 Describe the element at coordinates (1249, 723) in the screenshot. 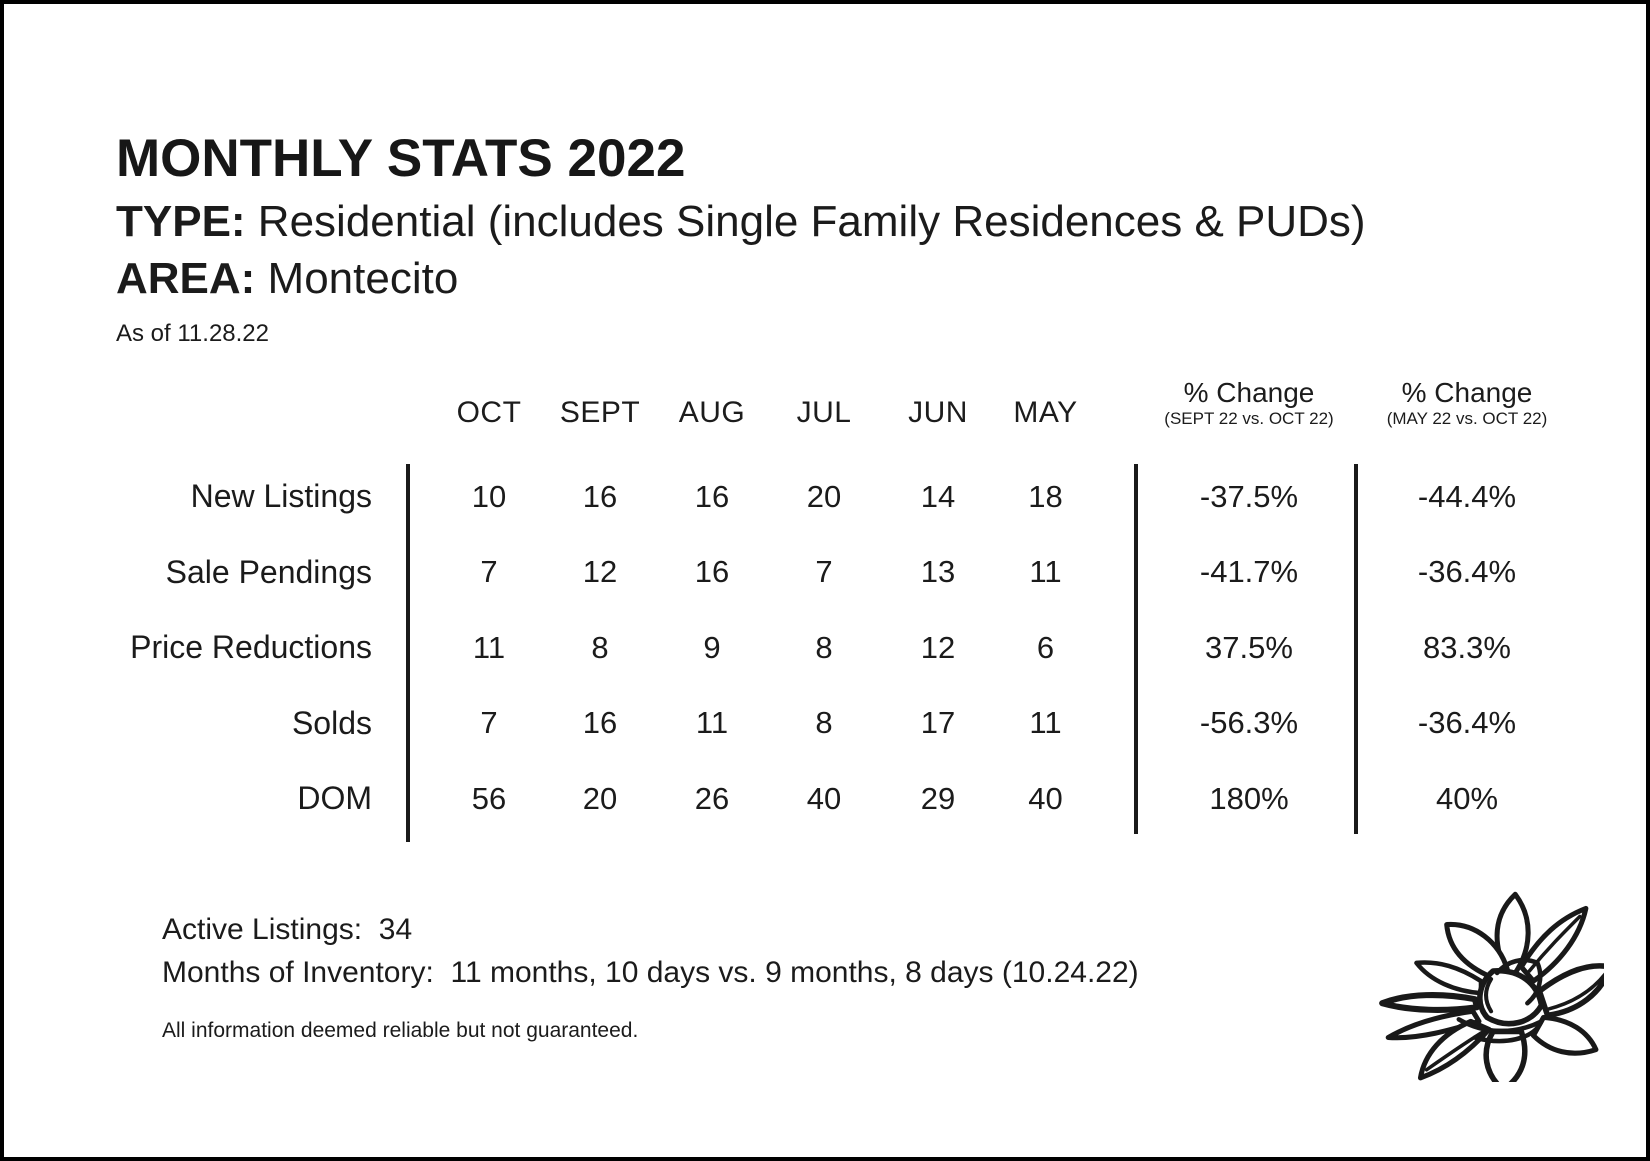

I see `cell-pct-sept: -56.3%` at that location.